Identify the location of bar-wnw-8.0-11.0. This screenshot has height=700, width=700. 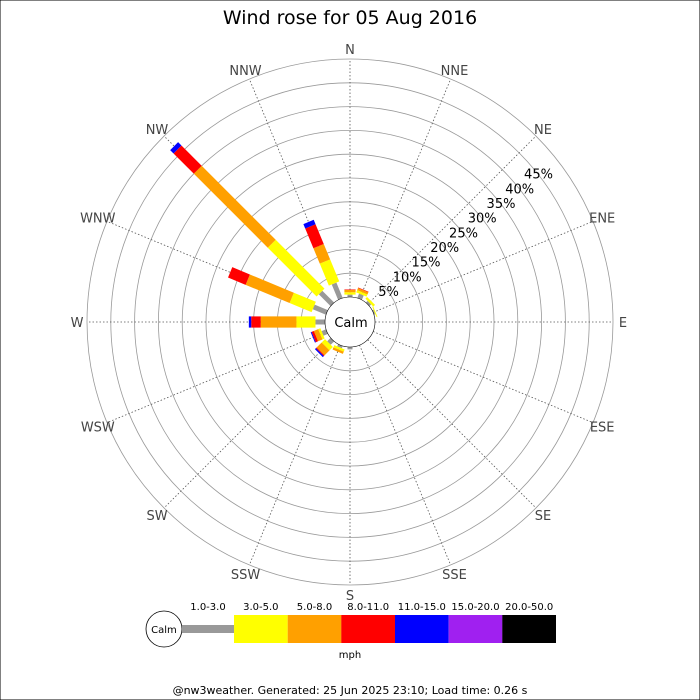
(239, 276).